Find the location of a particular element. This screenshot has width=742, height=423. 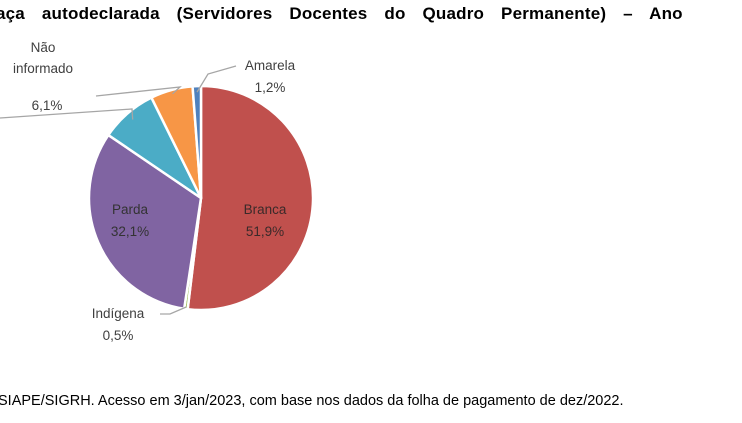

slice-label-nao-informado-line1: Não is located at coordinates (43, 47).